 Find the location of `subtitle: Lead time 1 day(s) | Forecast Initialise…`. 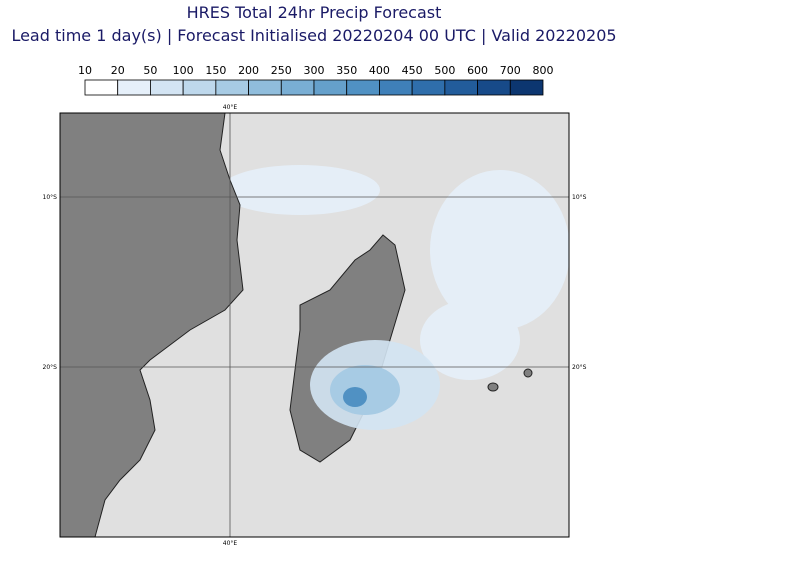

subtitle: Lead time 1 day(s) | Forecast Initialise… is located at coordinates (313, 35).